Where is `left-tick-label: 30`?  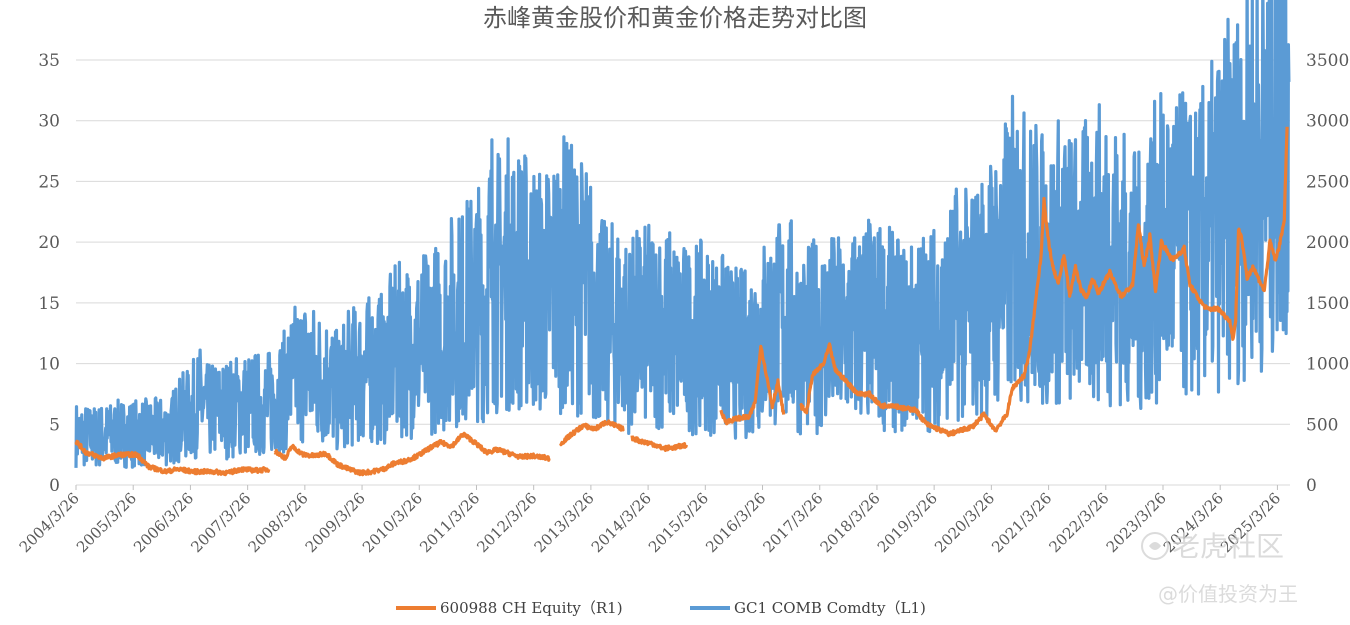 left-tick-label: 30 is located at coordinates (49, 122).